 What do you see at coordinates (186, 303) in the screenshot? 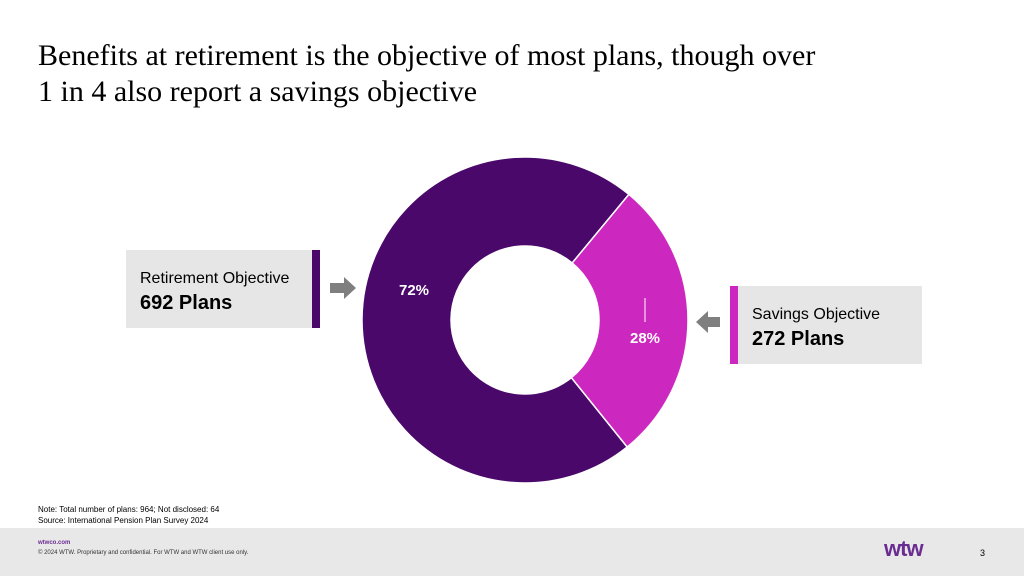
I see `retirement-callout-value: 692 Plans` at bounding box center [186, 303].